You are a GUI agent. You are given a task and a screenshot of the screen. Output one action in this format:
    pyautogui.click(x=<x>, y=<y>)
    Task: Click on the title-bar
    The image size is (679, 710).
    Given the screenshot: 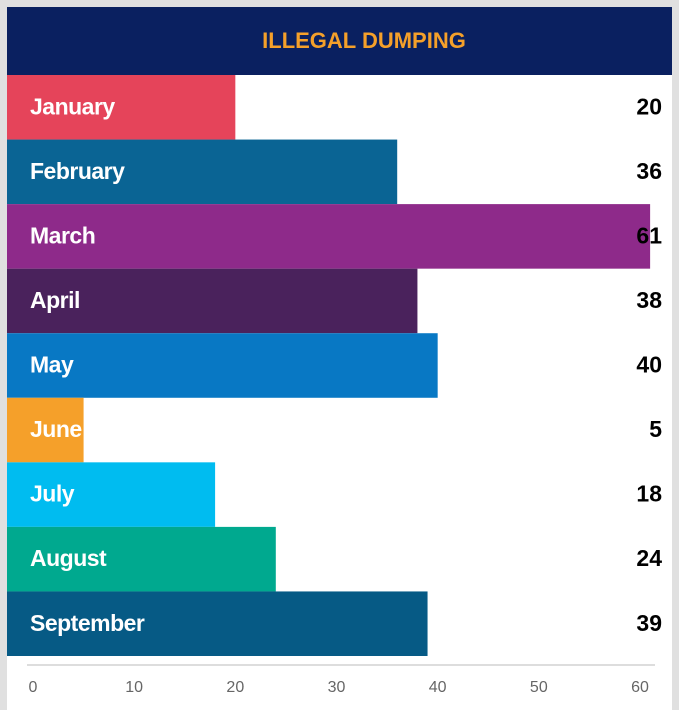 What is the action you would take?
    pyautogui.click(x=339, y=41)
    